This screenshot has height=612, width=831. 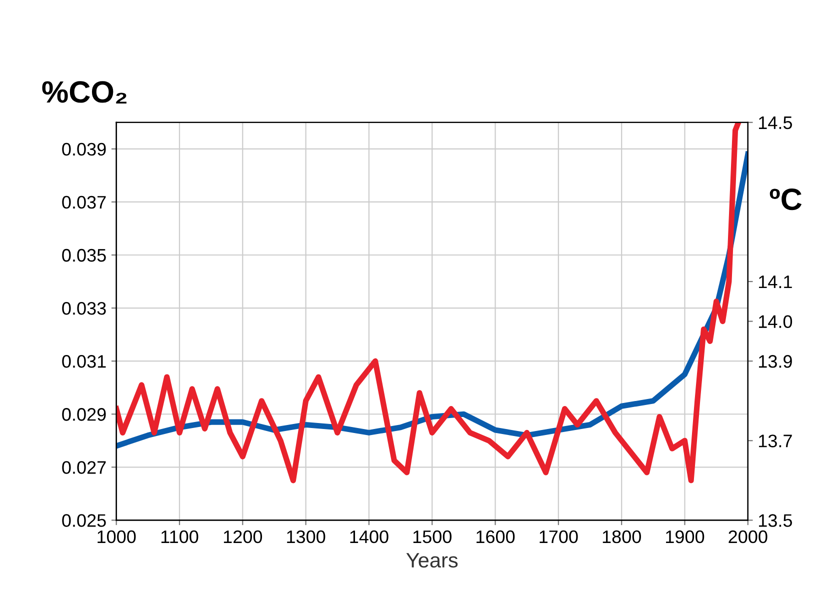 What do you see at coordinates (559, 537) in the screenshot?
I see `x-tick-label: 1700` at bounding box center [559, 537].